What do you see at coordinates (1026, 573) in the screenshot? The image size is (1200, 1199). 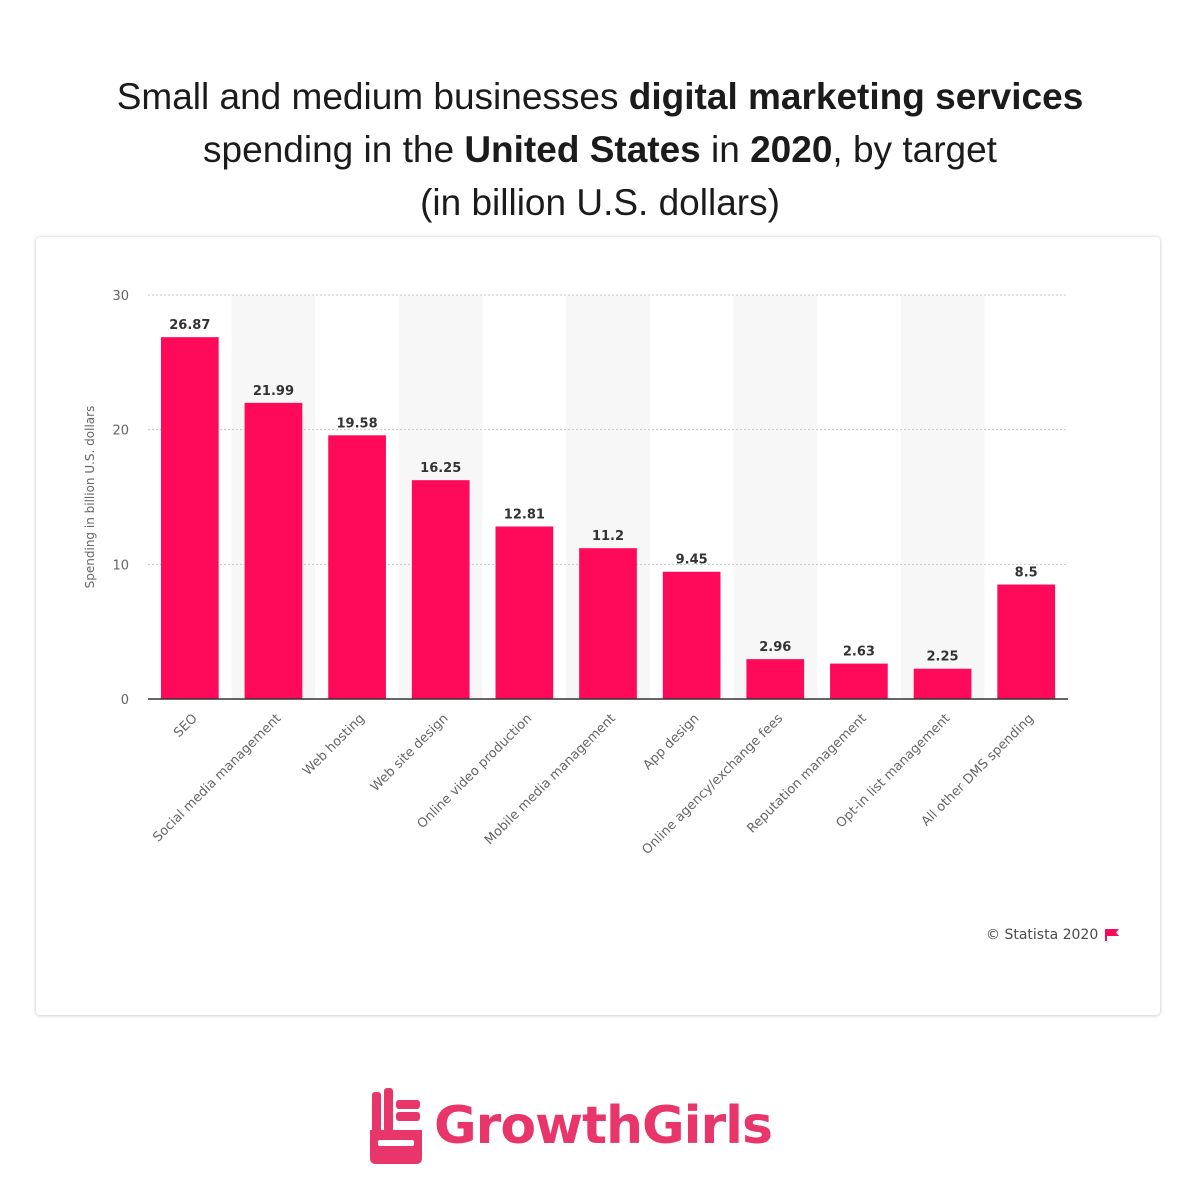 I see `bar-value-label: 8.5` at bounding box center [1026, 573].